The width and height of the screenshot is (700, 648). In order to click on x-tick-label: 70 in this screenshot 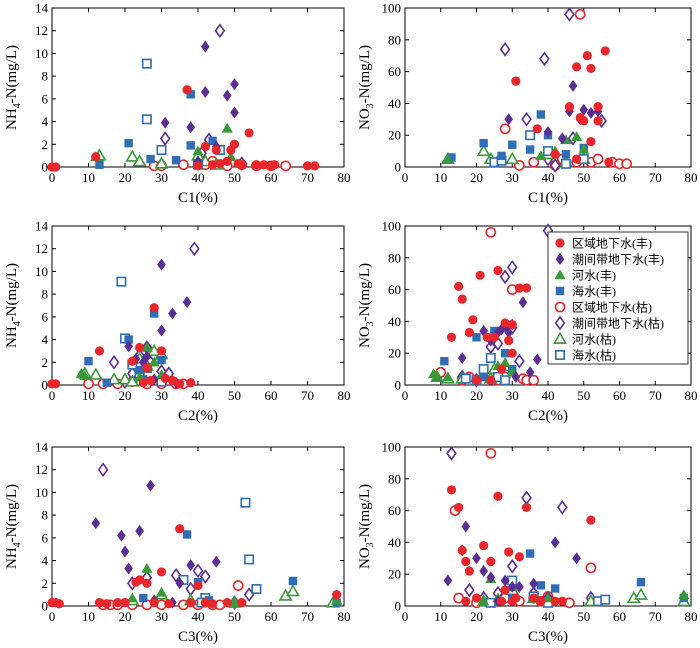, I will do `click(655, 395)`.